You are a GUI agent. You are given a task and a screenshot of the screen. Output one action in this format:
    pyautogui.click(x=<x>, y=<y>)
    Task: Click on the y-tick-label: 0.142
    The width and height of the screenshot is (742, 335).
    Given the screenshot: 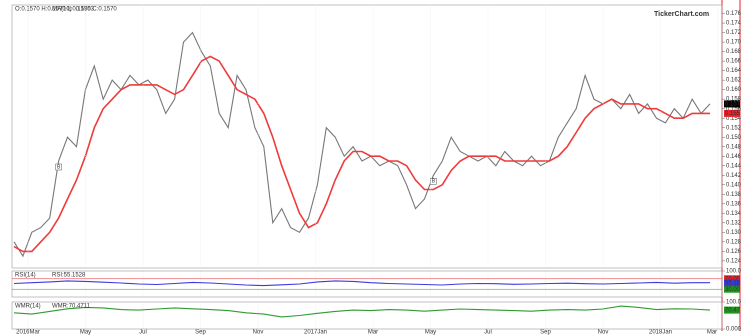 What is the action you would take?
    pyautogui.click(x=734, y=176)
    